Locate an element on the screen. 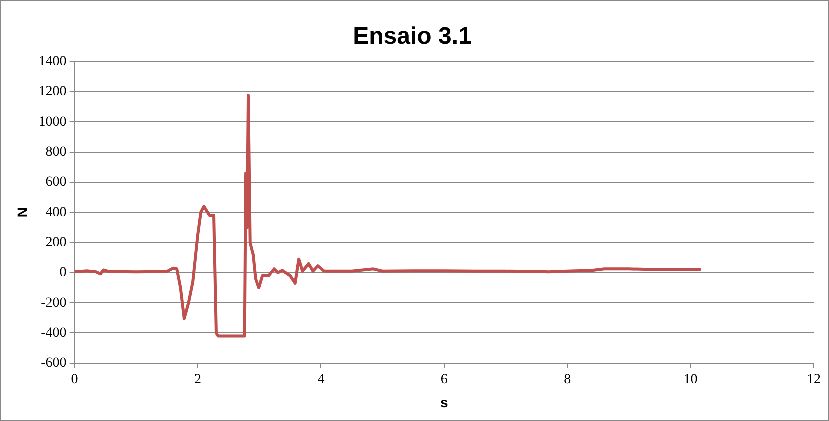 The height and width of the screenshot is (421, 829). y-tick-label: 0 is located at coordinates (63, 273).